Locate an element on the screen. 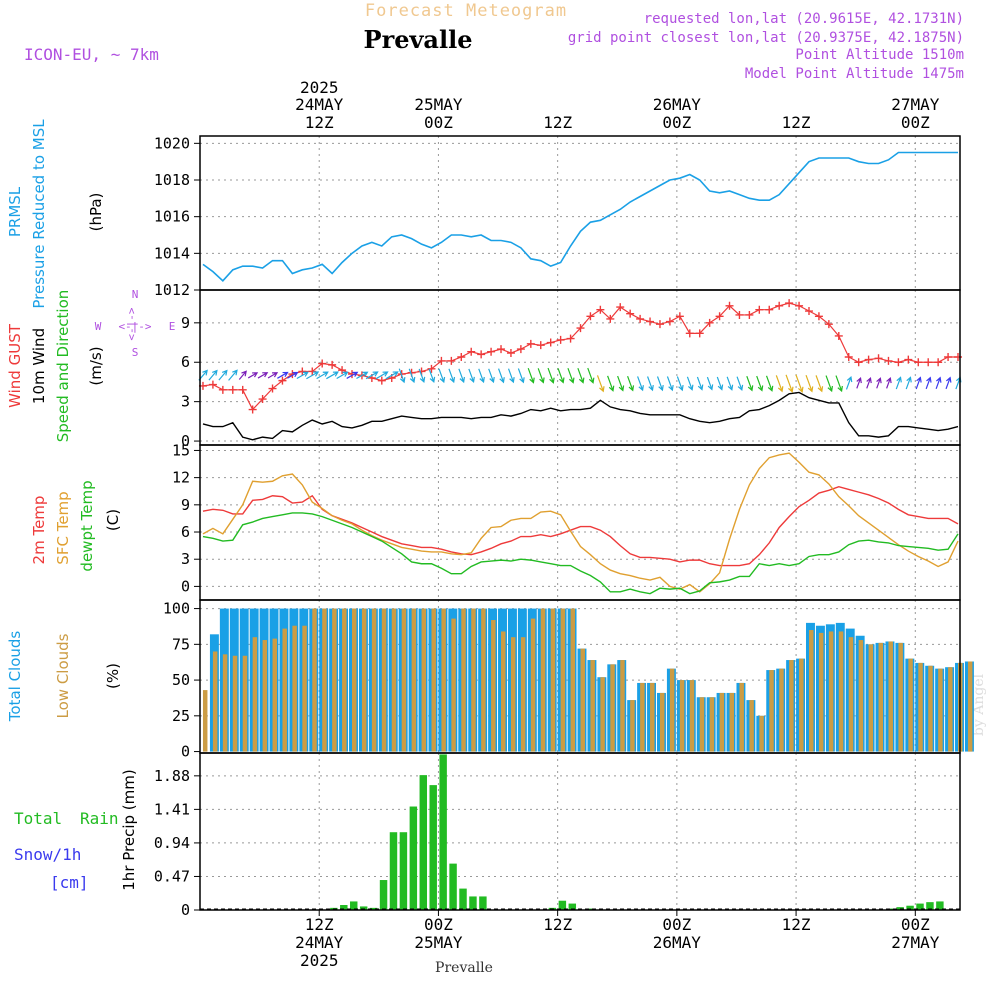 This screenshot has height=1000, width=1000. total-label: Total is located at coordinates (38, 818).